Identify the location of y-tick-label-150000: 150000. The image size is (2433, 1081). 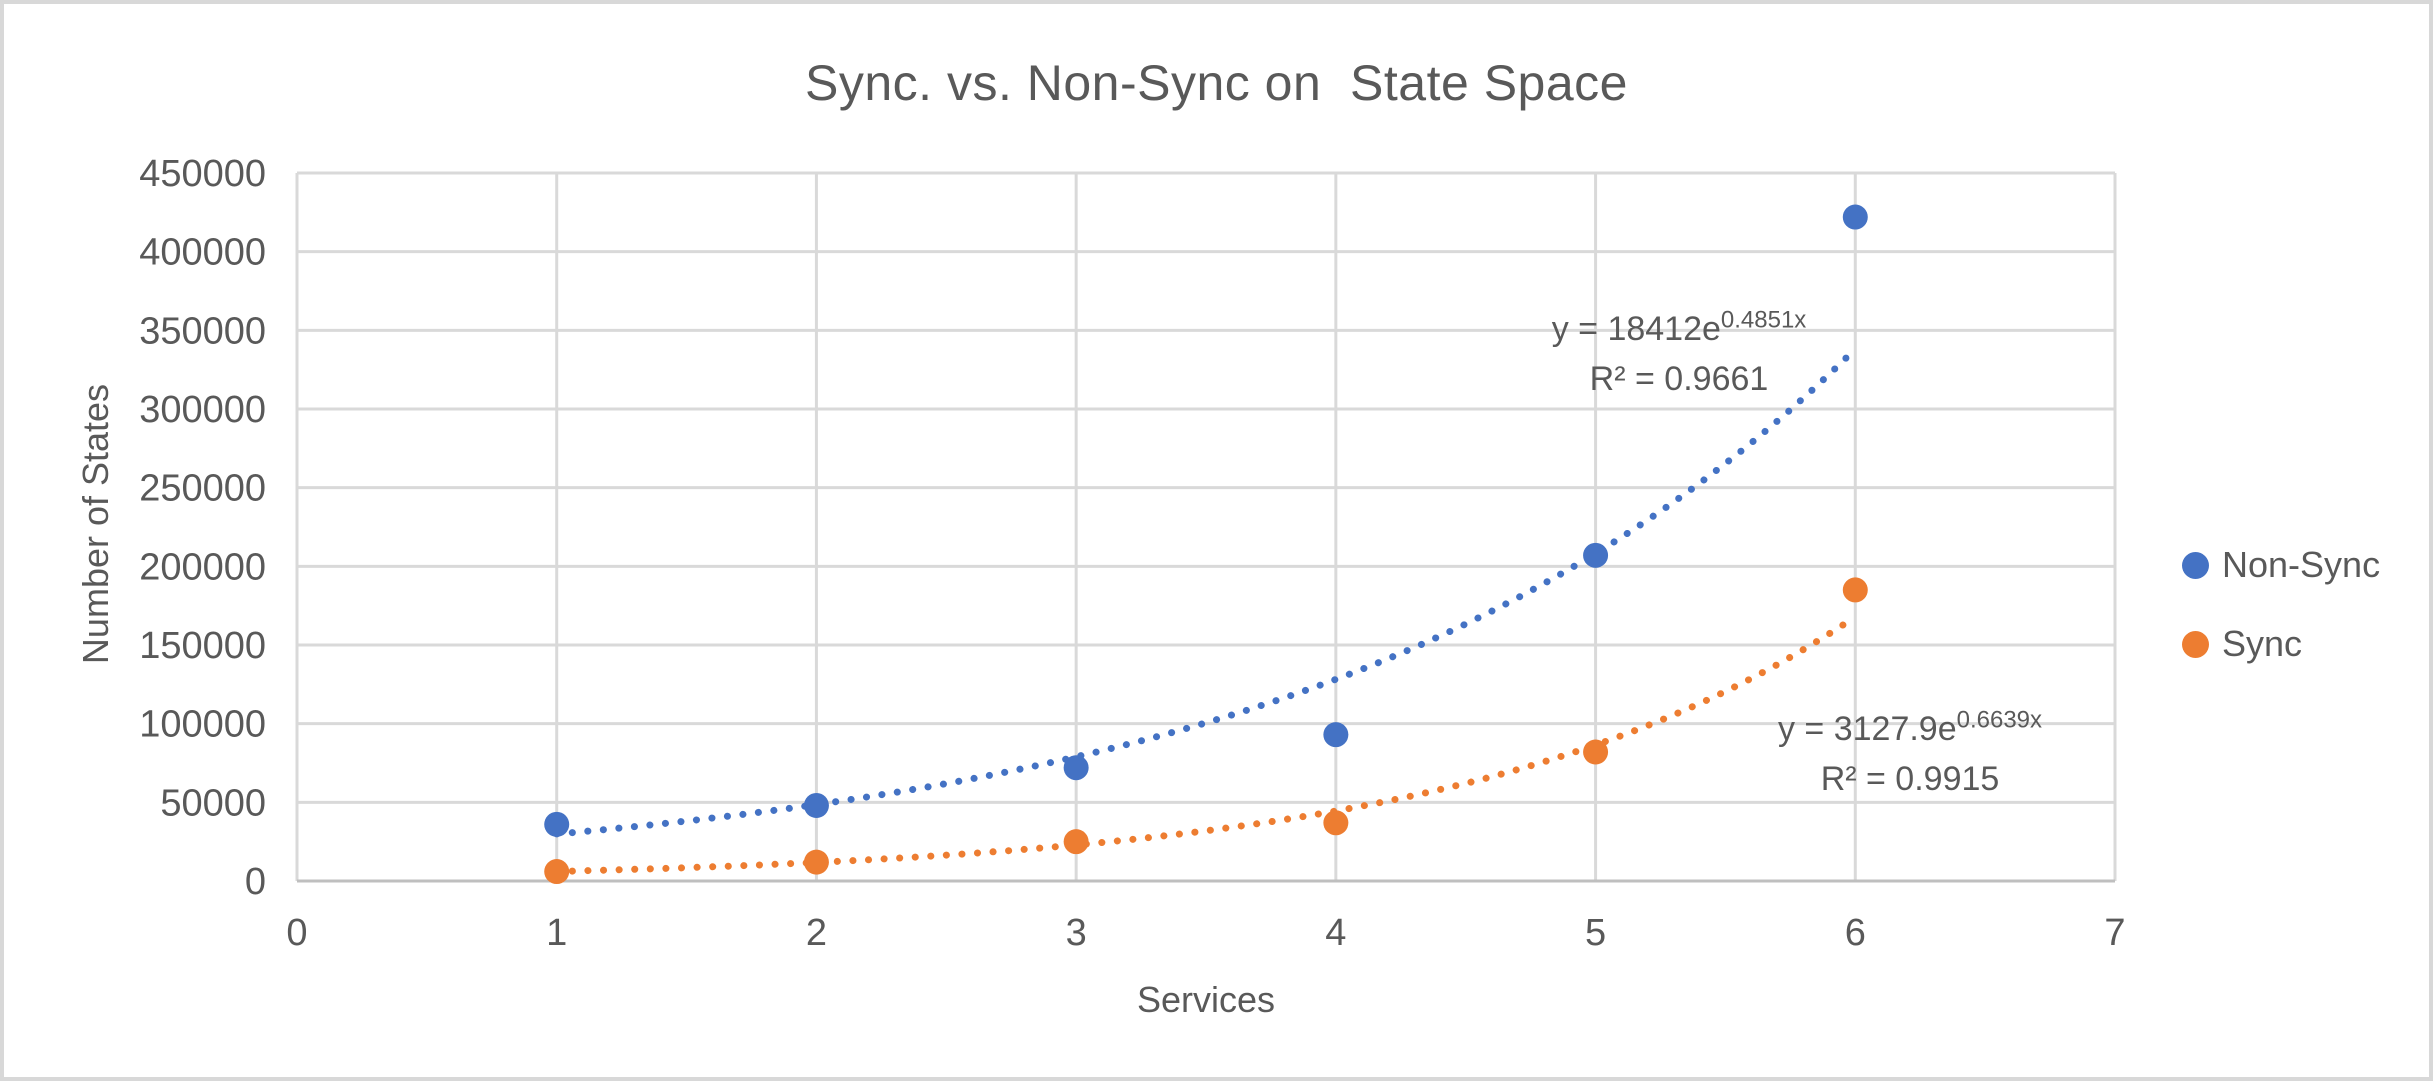
(202, 646).